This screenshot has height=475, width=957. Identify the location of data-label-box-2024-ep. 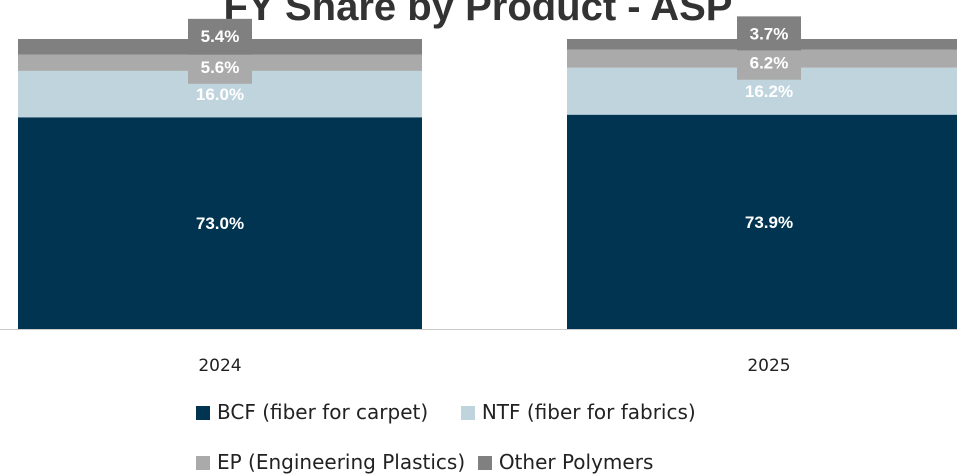
(220, 66).